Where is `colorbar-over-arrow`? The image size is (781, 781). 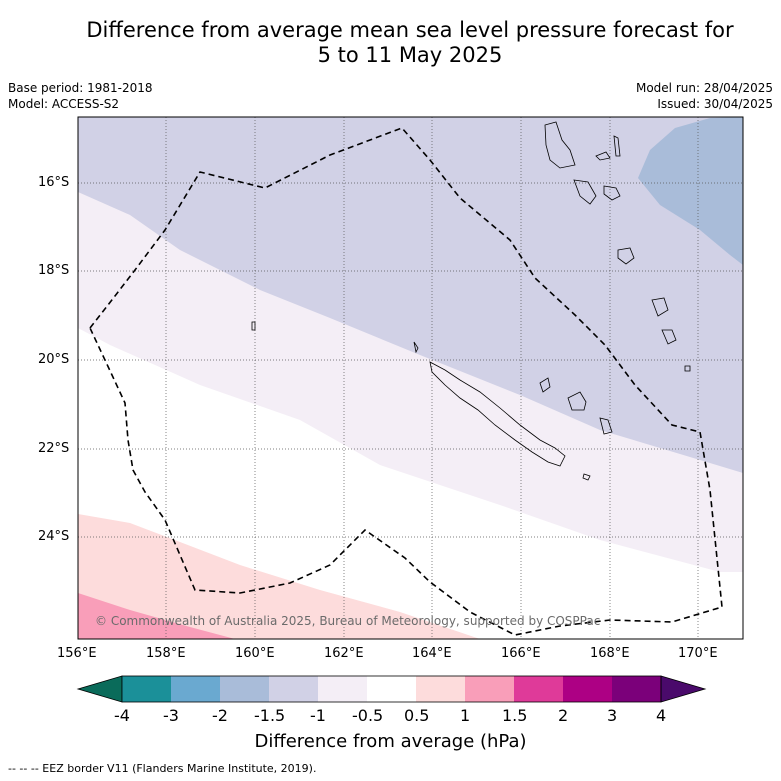
colorbar-over-arrow is located at coordinates (683, 689).